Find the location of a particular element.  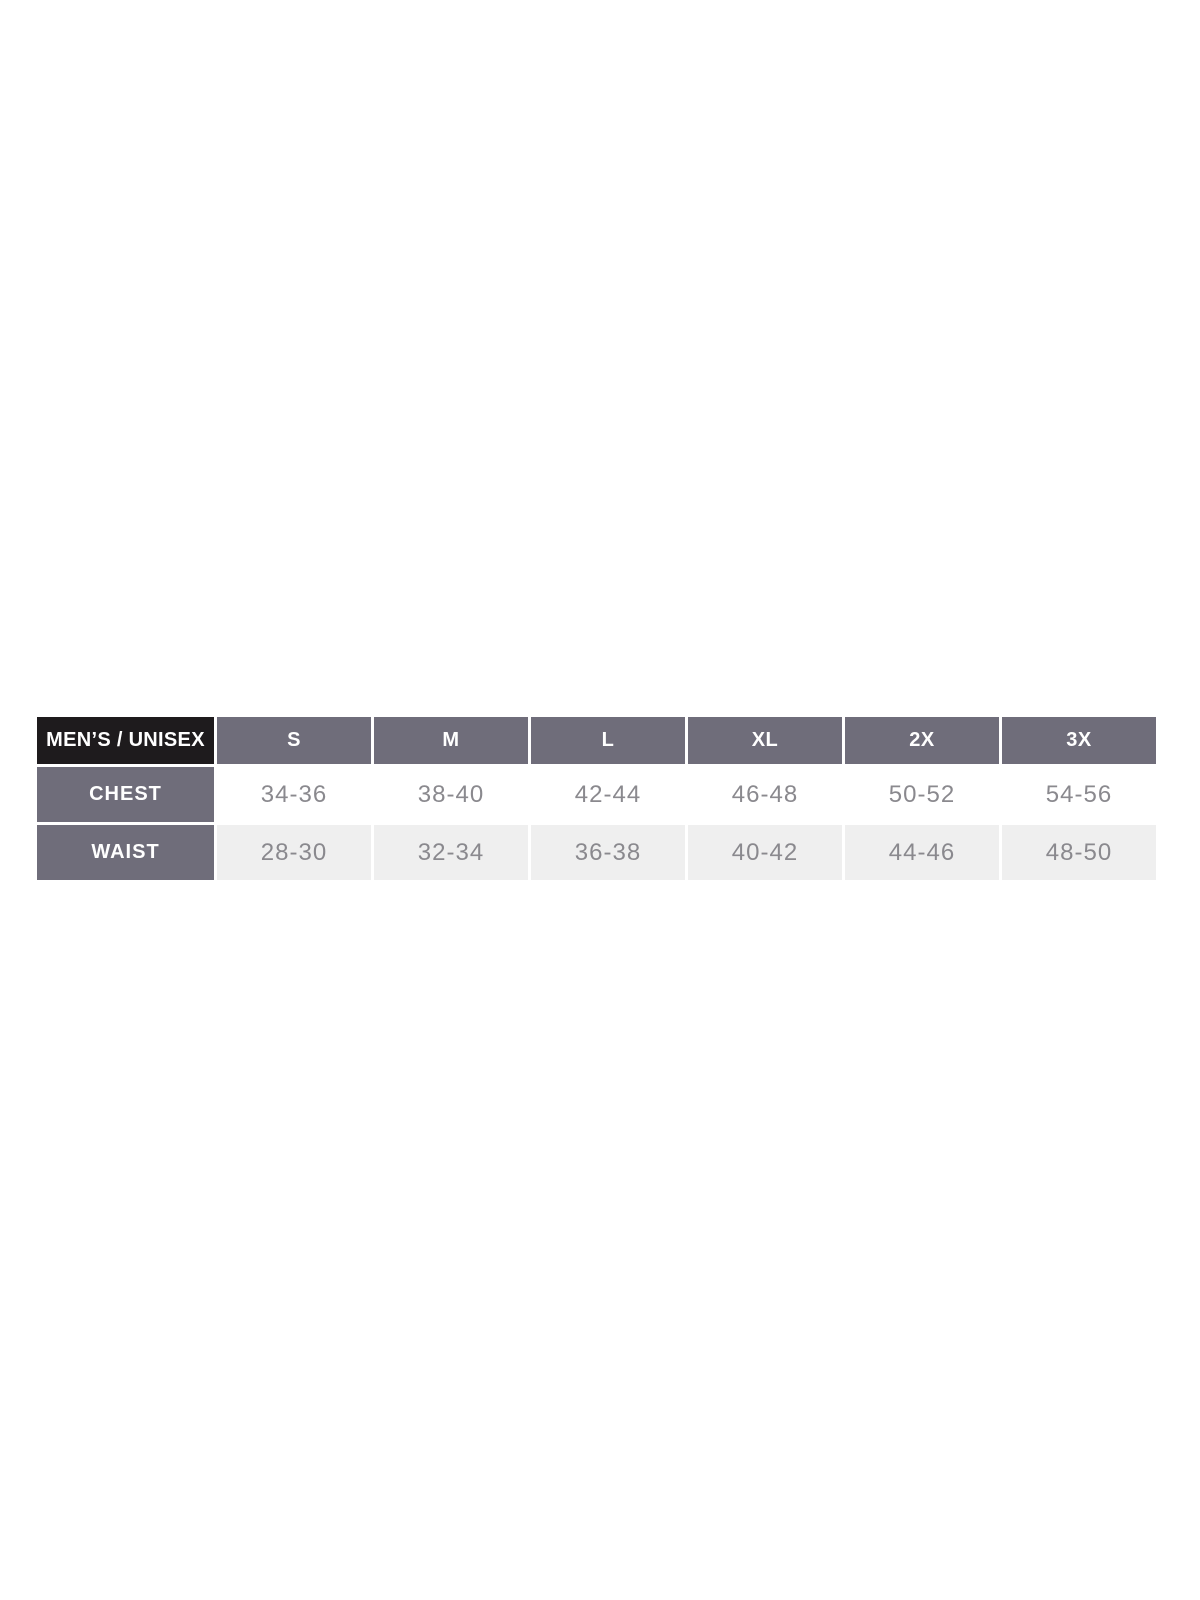

waist-value-l: 36-38 is located at coordinates (608, 852).